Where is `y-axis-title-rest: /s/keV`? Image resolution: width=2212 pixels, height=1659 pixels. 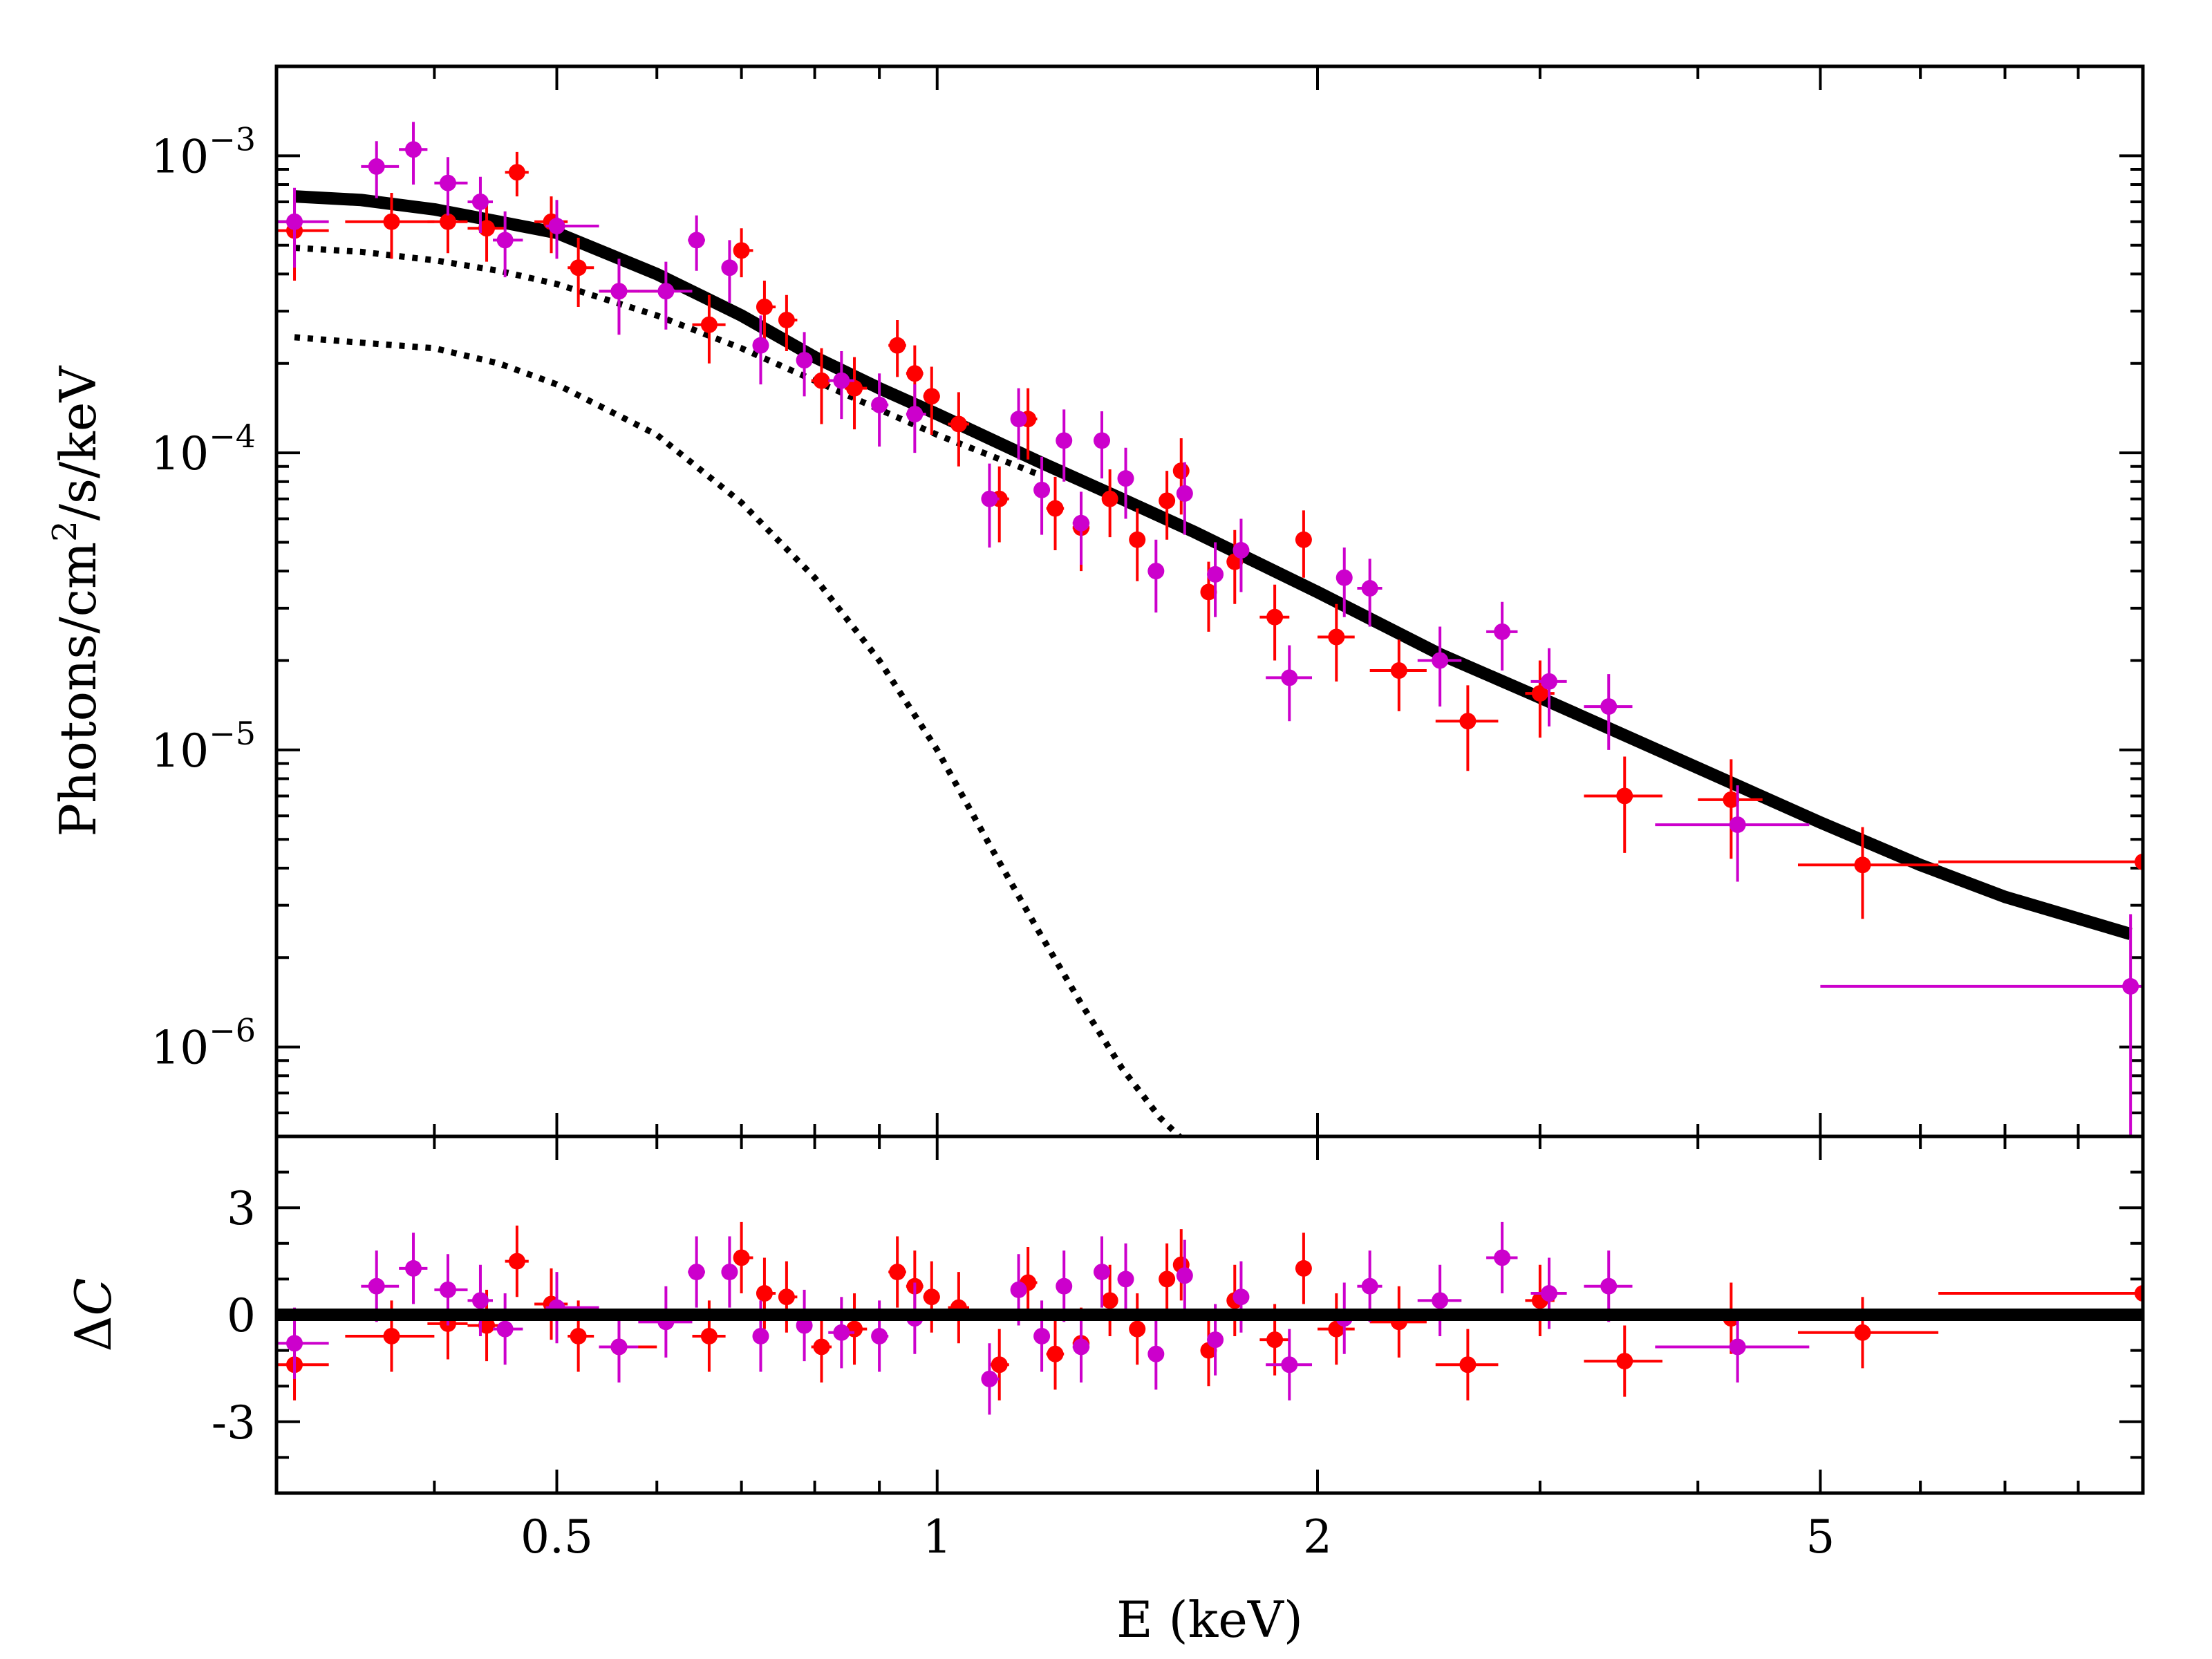
y-axis-title-rest: /s/keV is located at coordinates (78, 443).